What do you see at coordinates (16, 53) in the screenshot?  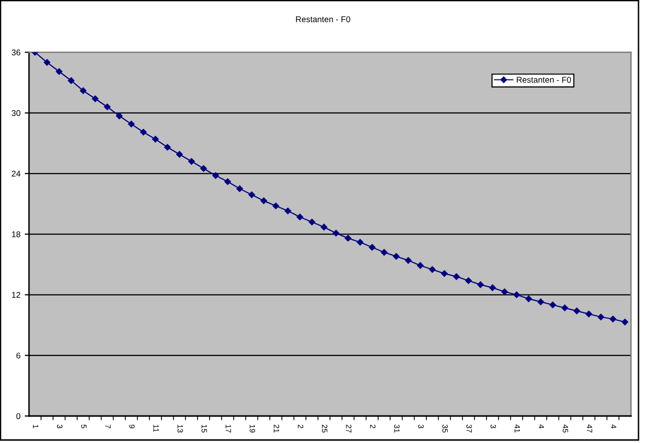 I see `y-tick-label: 36` at bounding box center [16, 53].